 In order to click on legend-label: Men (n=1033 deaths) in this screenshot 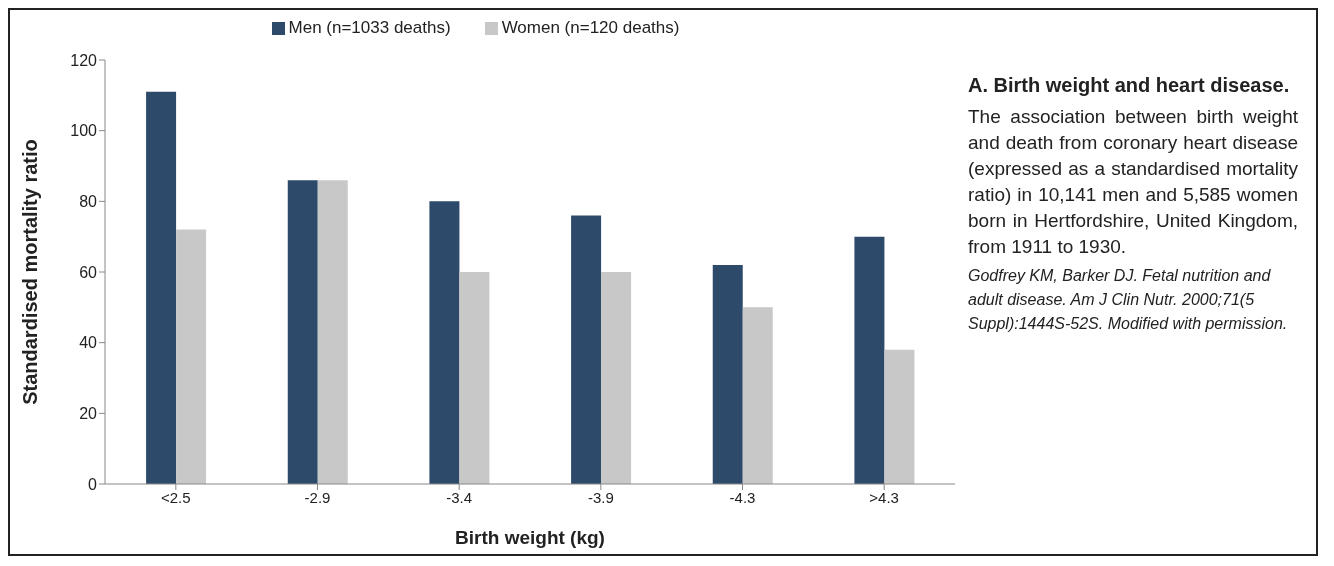, I will do `click(369, 27)`.